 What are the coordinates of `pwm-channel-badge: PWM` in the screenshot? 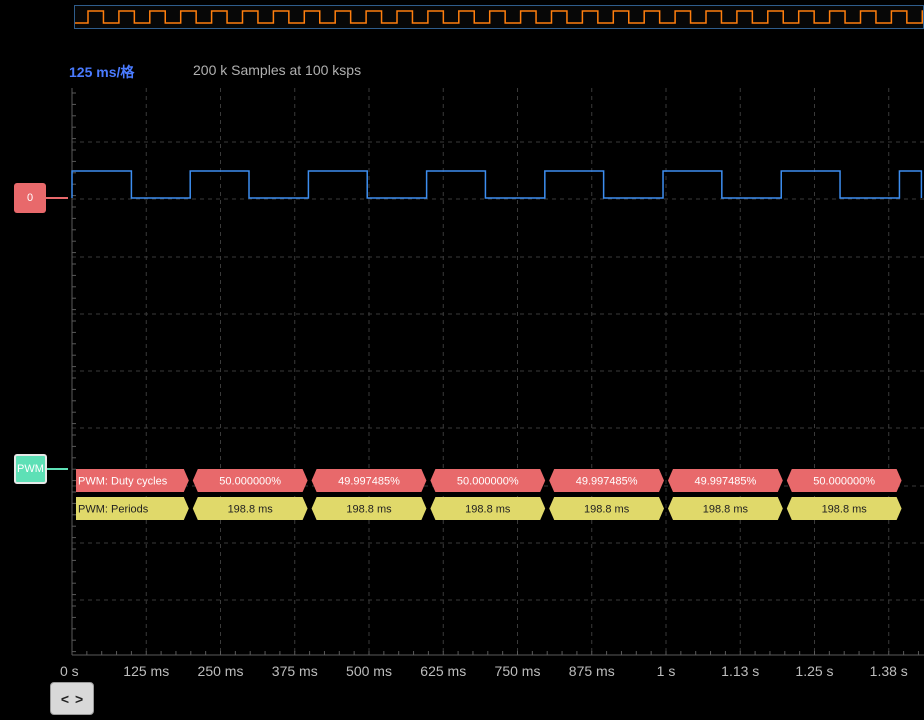 It's located at (30, 469).